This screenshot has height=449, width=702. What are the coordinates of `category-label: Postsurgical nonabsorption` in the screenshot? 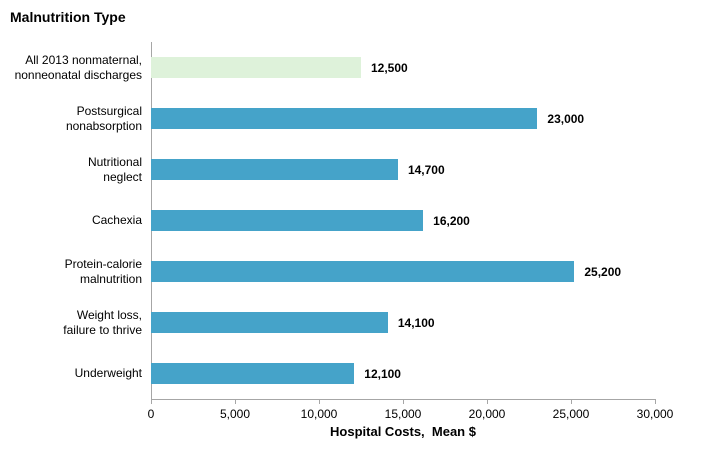 It's located at (103, 118).